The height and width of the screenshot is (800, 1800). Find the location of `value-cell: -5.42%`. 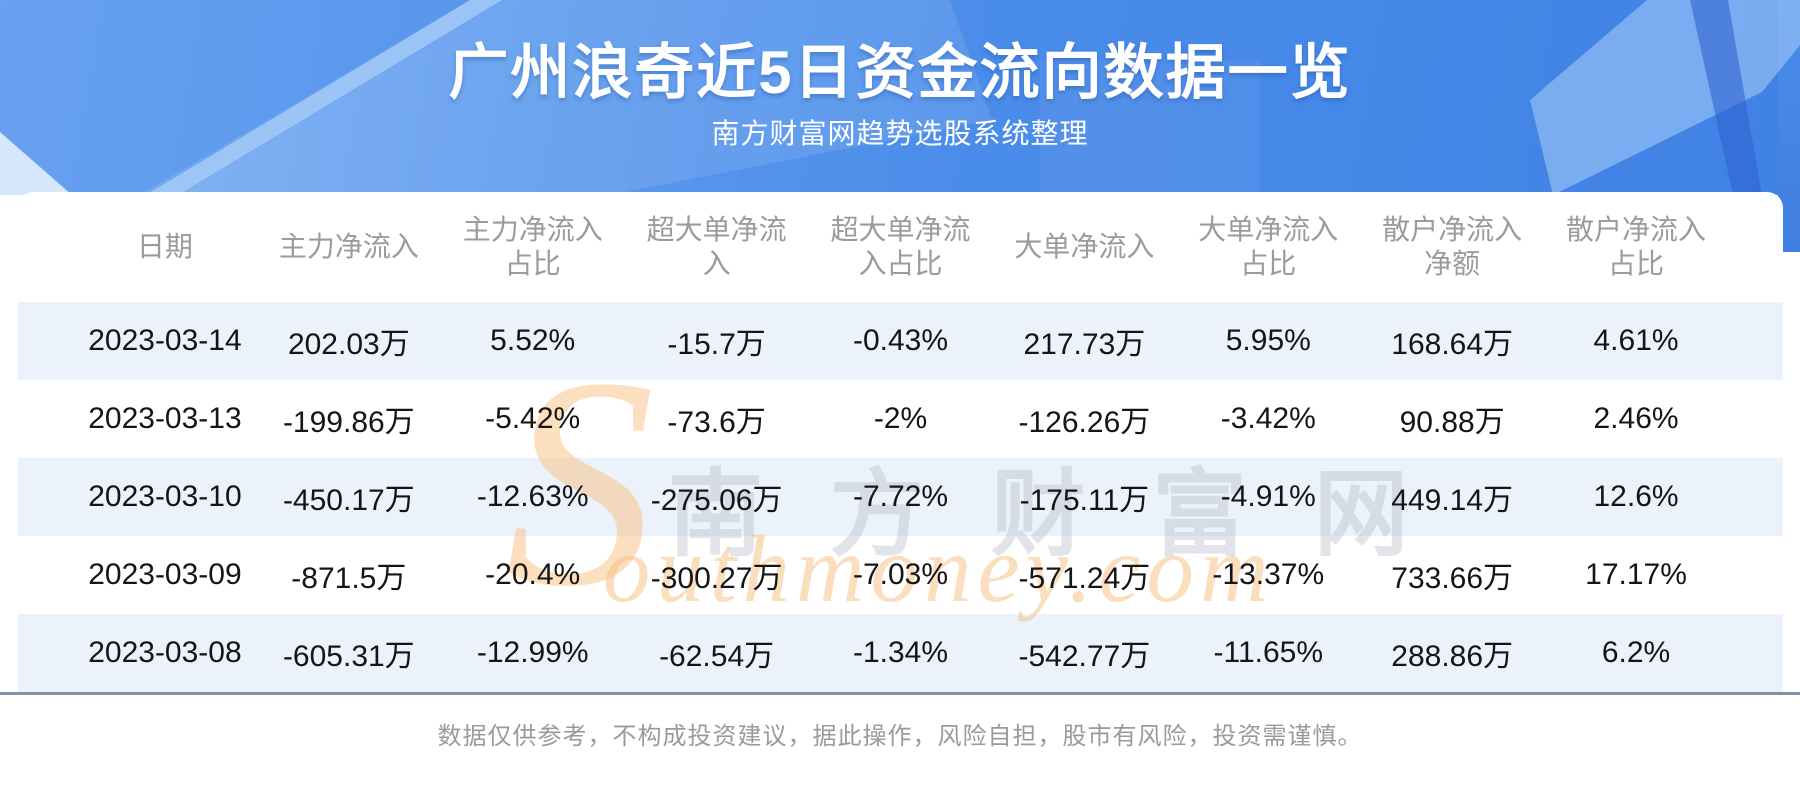

value-cell: -5.42% is located at coordinates (533, 418).